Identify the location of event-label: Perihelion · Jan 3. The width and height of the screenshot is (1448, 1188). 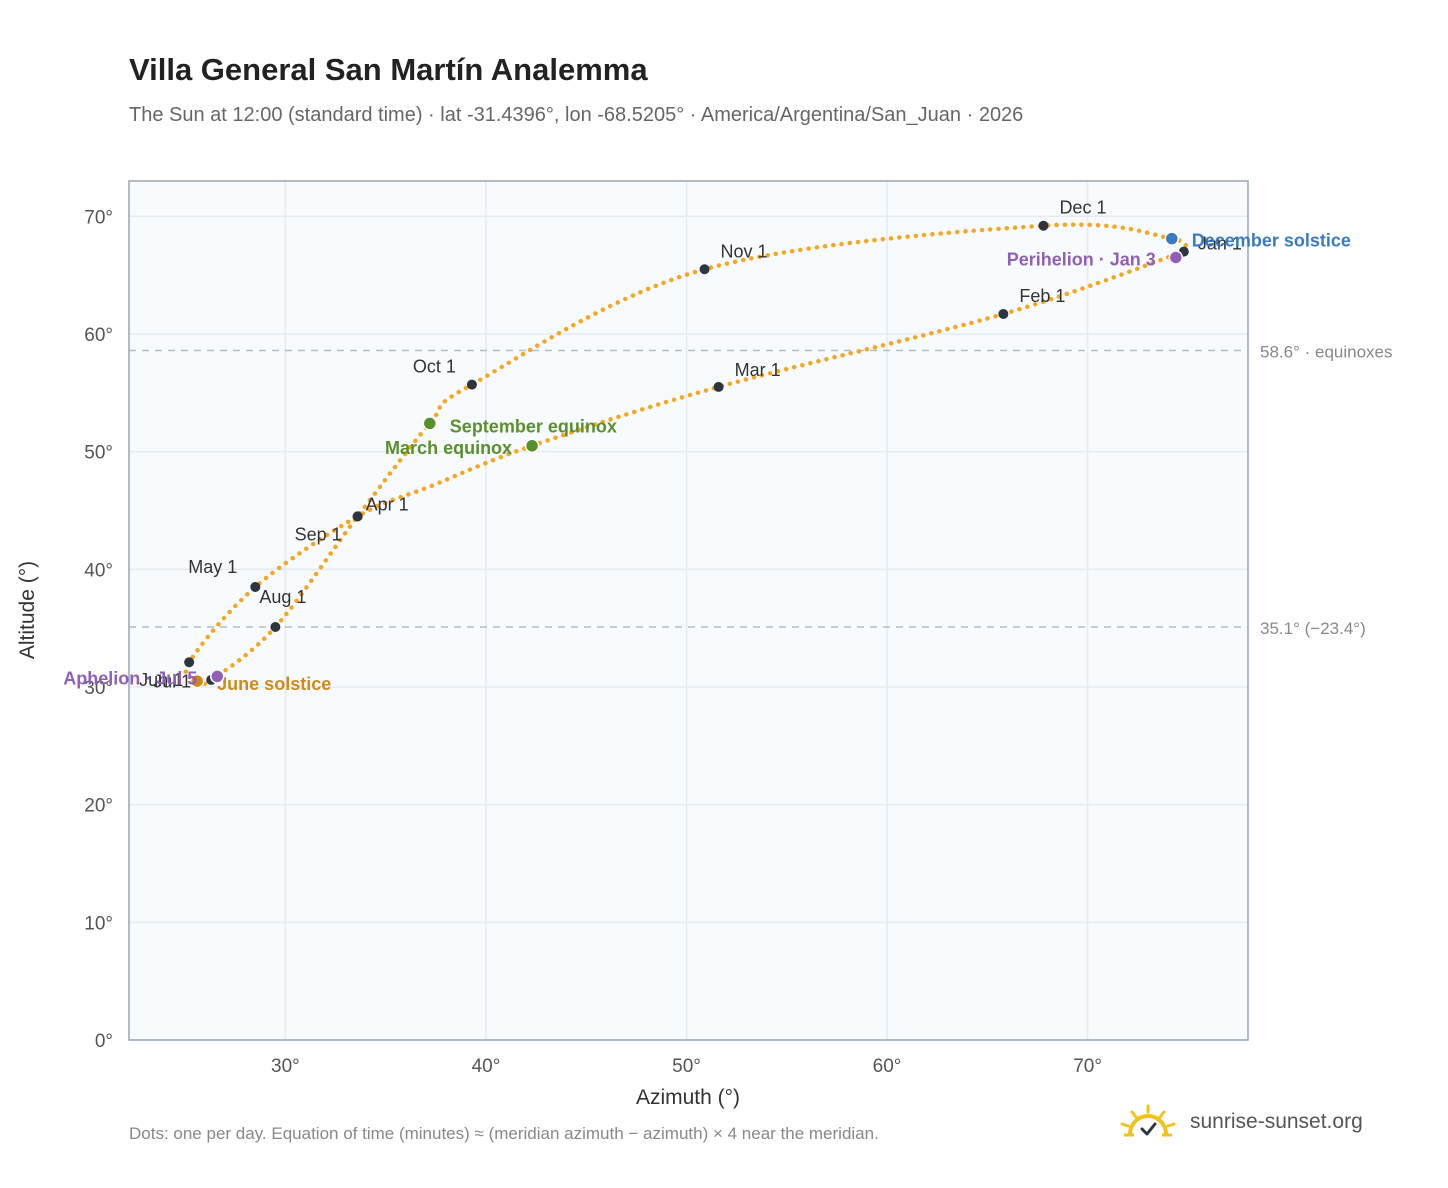
(1081, 259).